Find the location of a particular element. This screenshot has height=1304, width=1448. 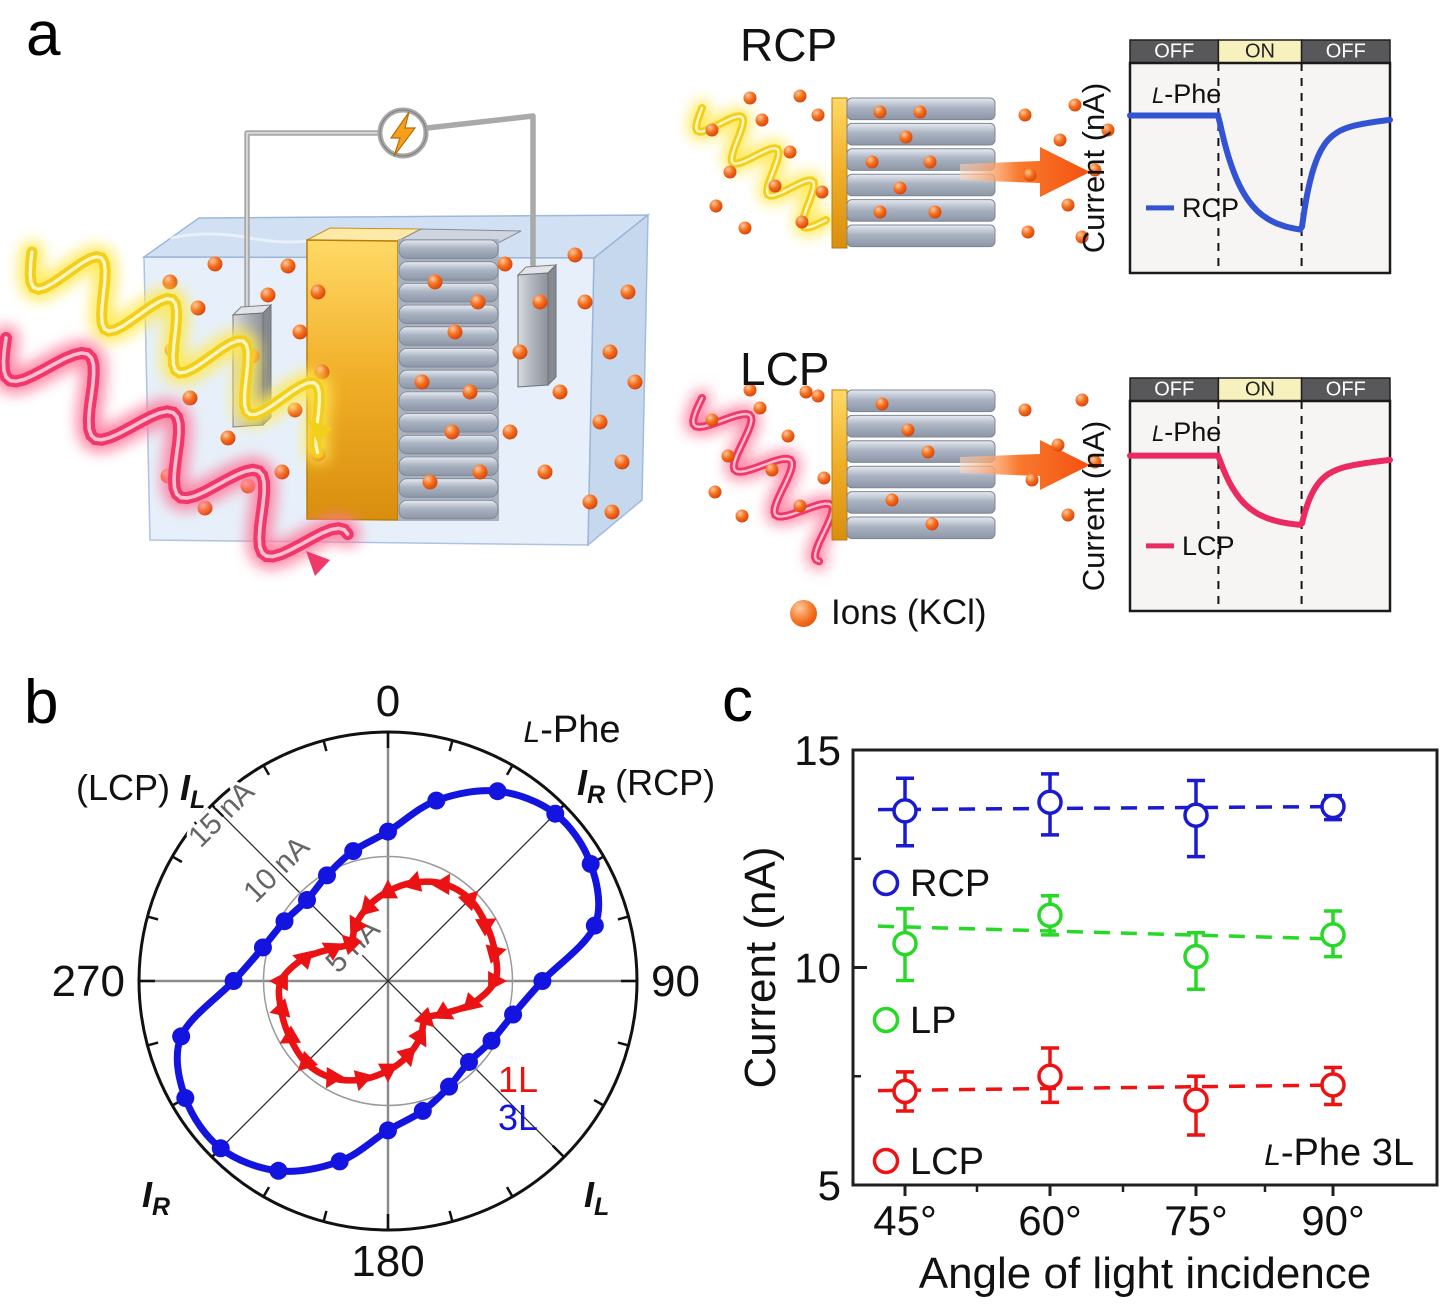

mini-ylabel: Current (nA) is located at coordinates (1093, 168).